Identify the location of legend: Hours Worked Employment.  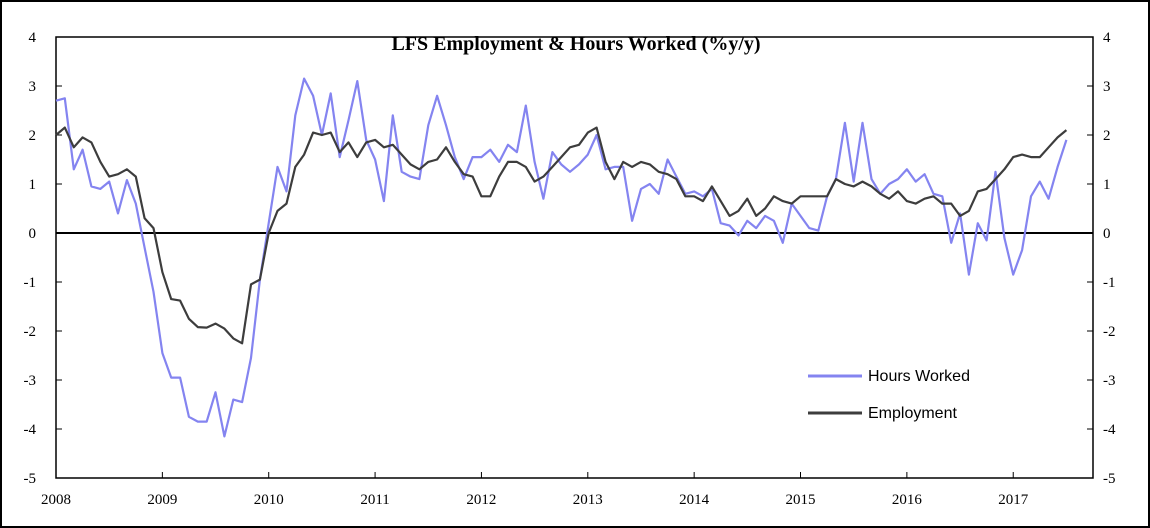
(889, 395).